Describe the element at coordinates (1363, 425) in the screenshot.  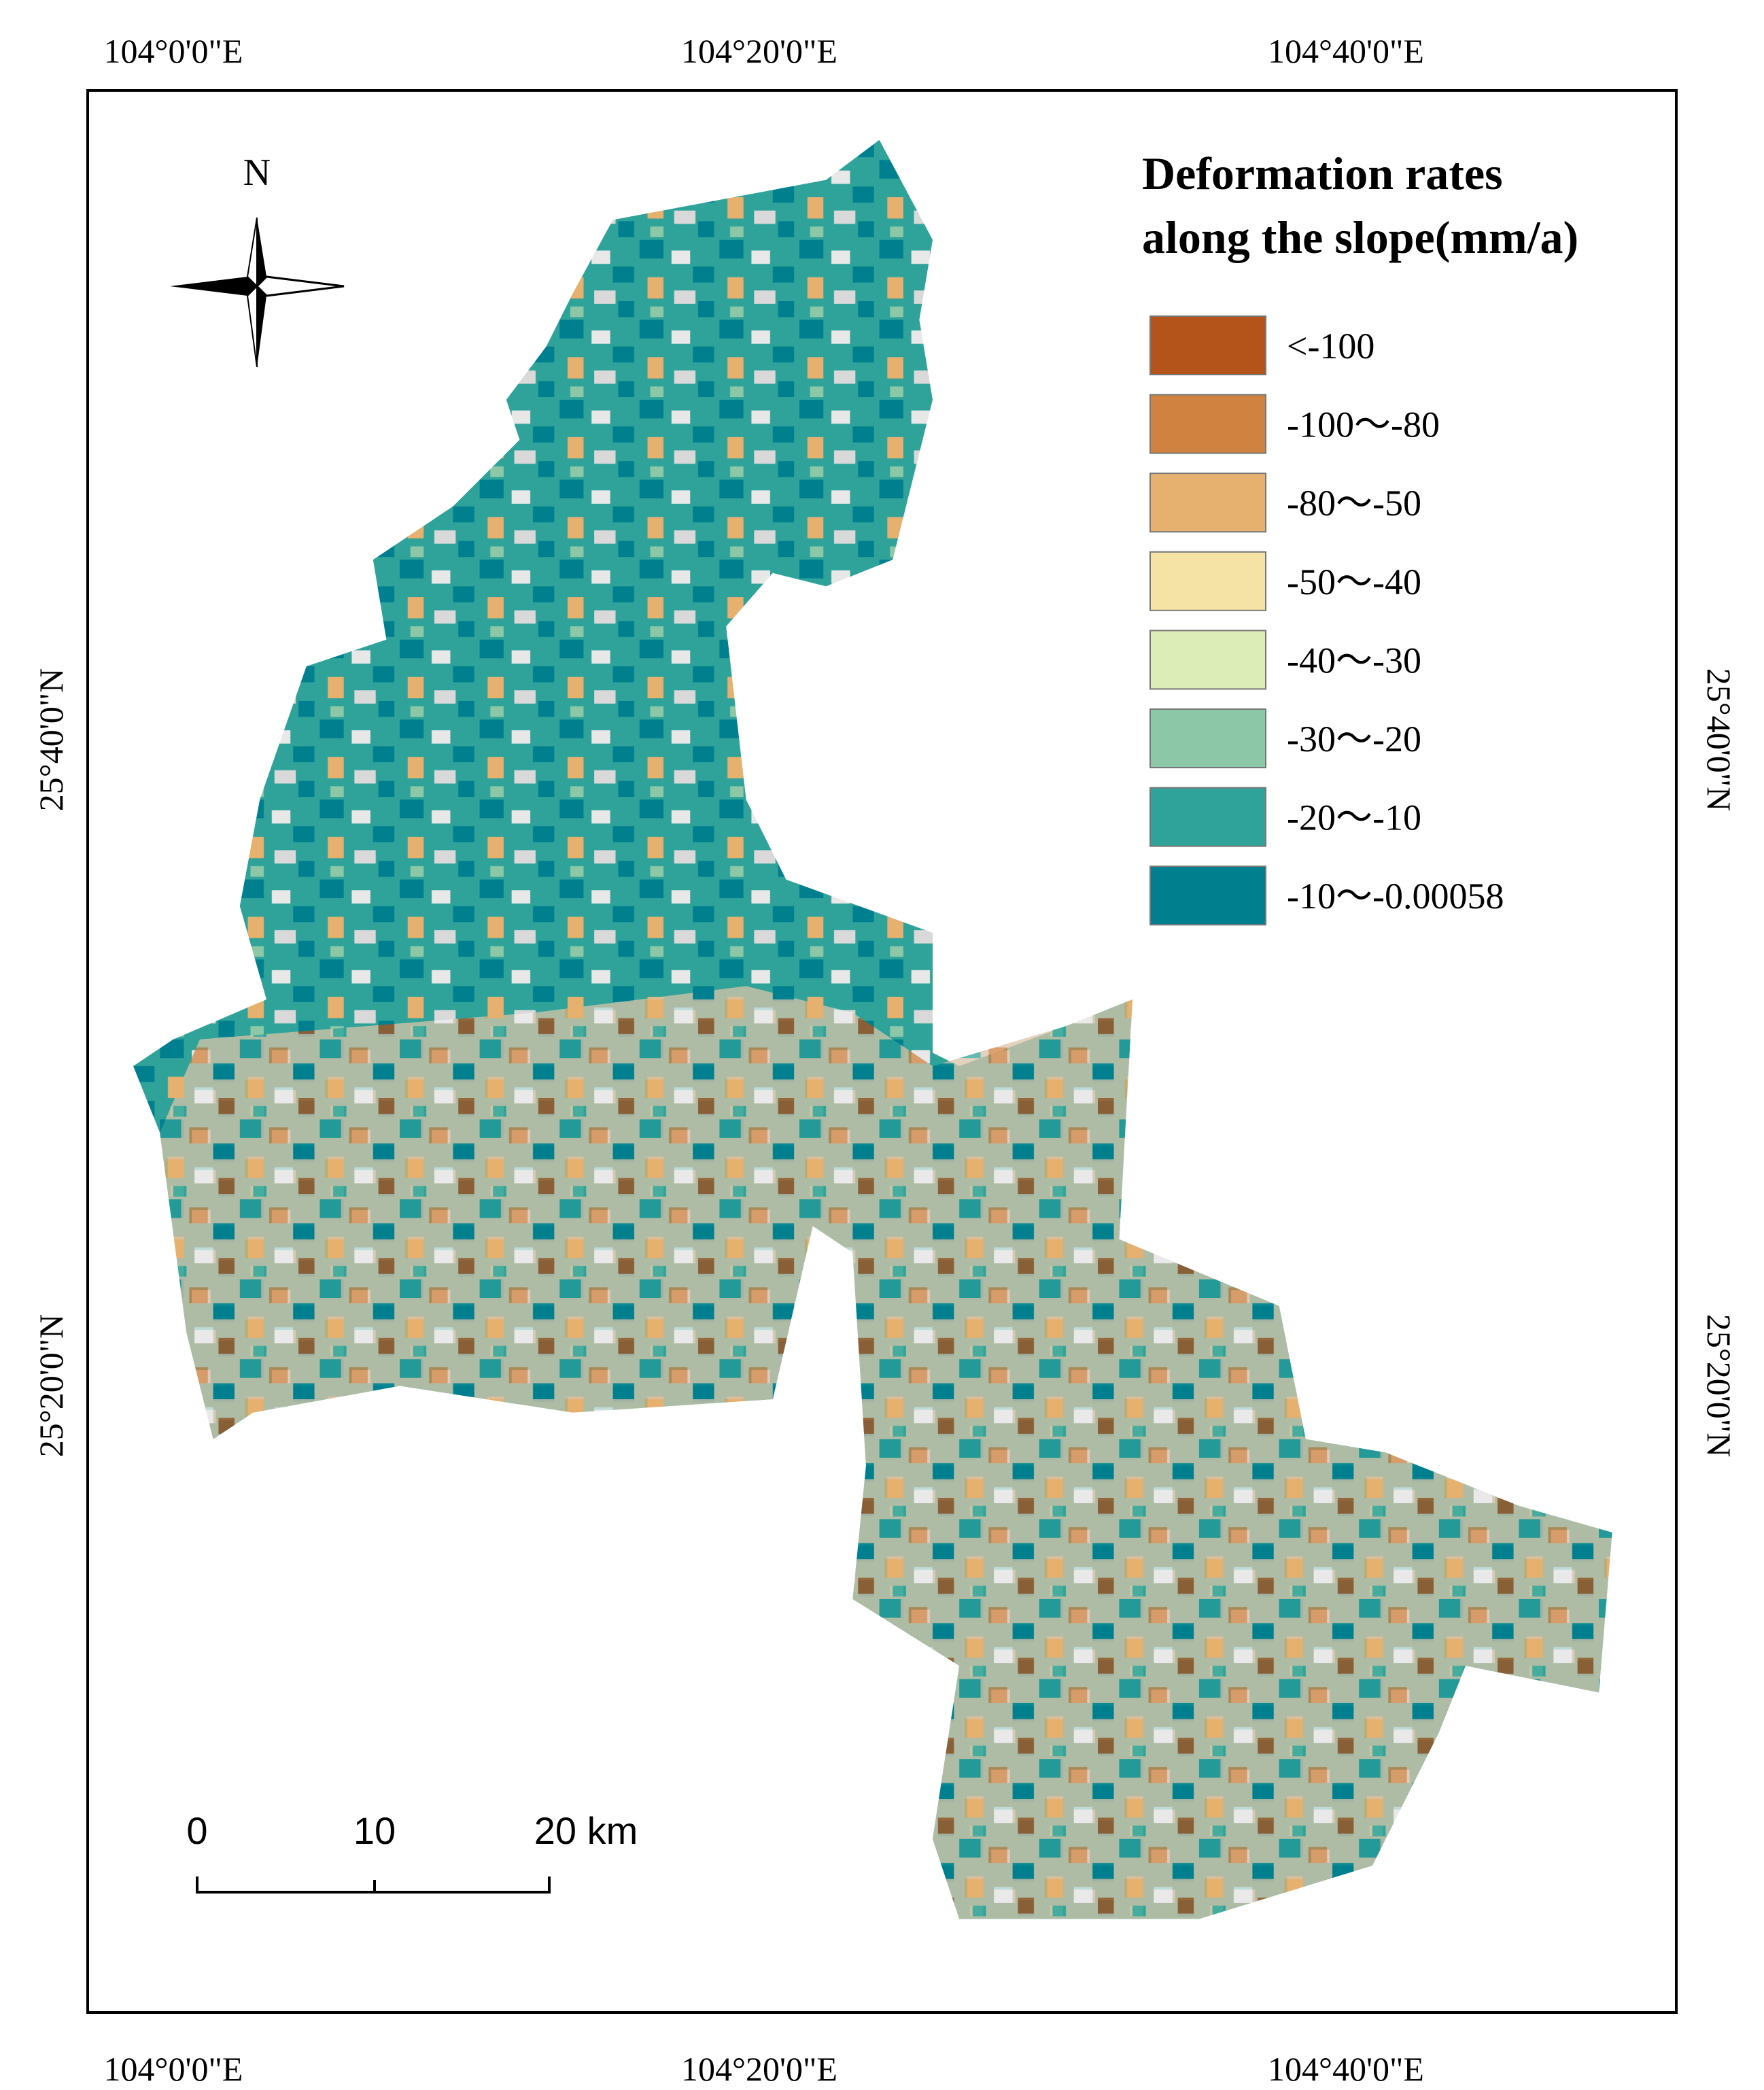
I see `legend-label: -100～-80` at that location.